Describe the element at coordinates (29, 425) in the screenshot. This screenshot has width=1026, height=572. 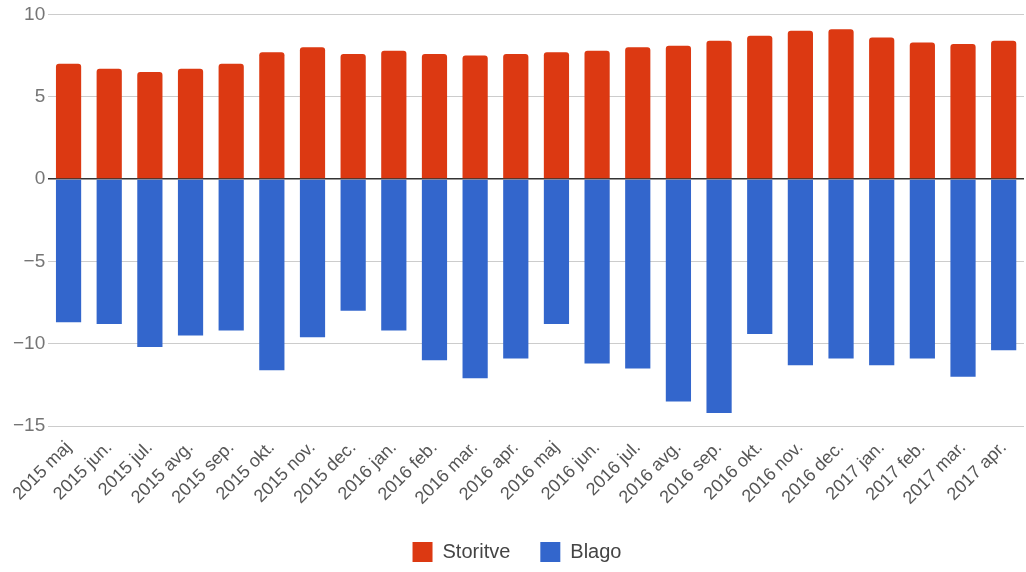
I see `y-tick-label: −15` at that location.